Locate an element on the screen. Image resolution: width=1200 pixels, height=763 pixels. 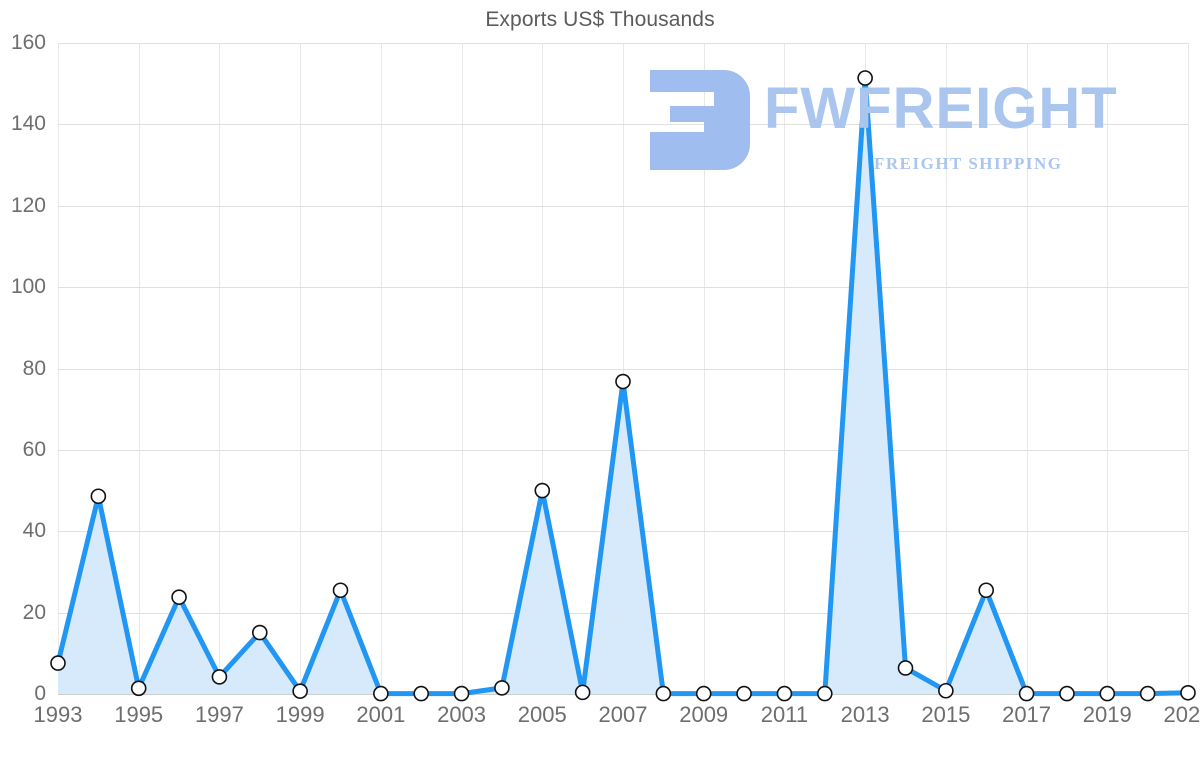
x-axis-tick-label: 2021 is located at coordinates (1181, 714).